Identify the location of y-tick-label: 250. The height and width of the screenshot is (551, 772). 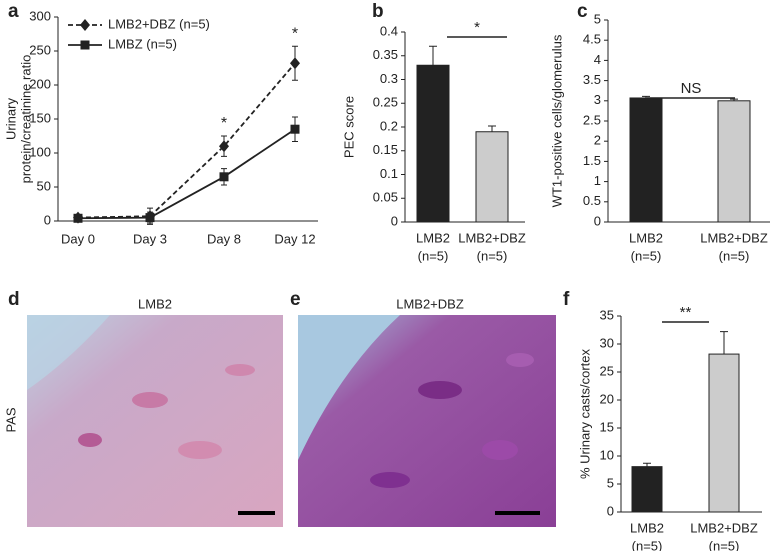
(40, 49).